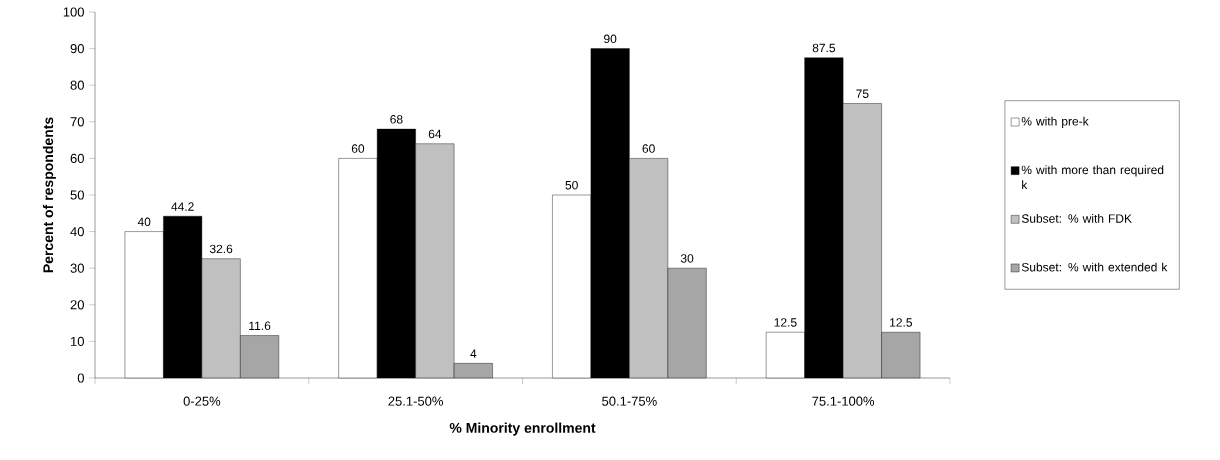 This screenshot has height=460, width=1220. What do you see at coordinates (435, 134) in the screenshot?
I see `data-label: 64` at bounding box center [435, 134].